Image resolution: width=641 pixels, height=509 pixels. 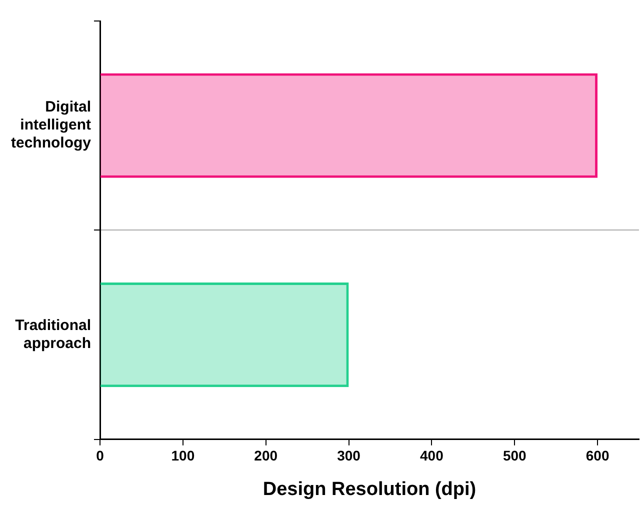 I want to click on x-tick-label: 600, so click(x=598, y=456).